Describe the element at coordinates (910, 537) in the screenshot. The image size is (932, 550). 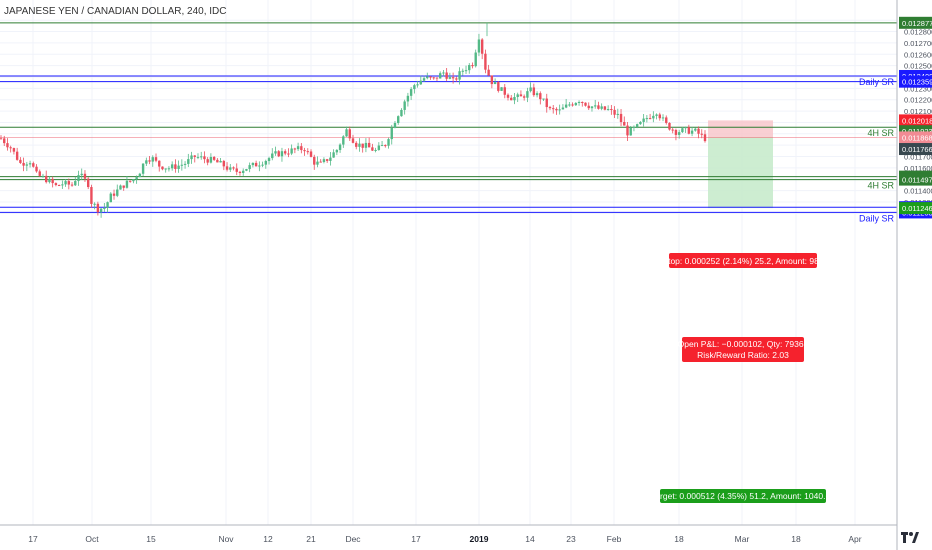
I see `tradingview-logo` at that location.